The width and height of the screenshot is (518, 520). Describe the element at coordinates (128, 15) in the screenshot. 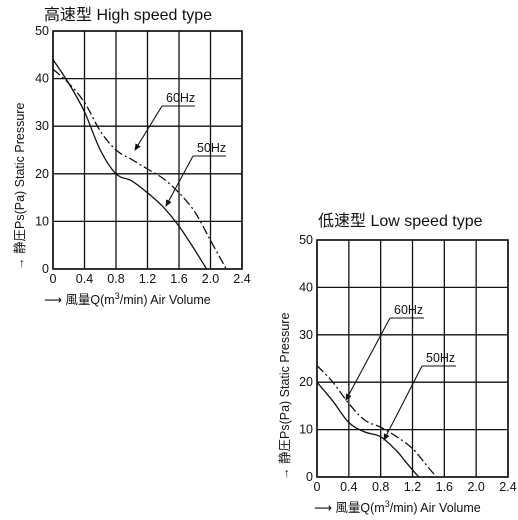

I see `chart-title: 高速型 High speed type` at that location.